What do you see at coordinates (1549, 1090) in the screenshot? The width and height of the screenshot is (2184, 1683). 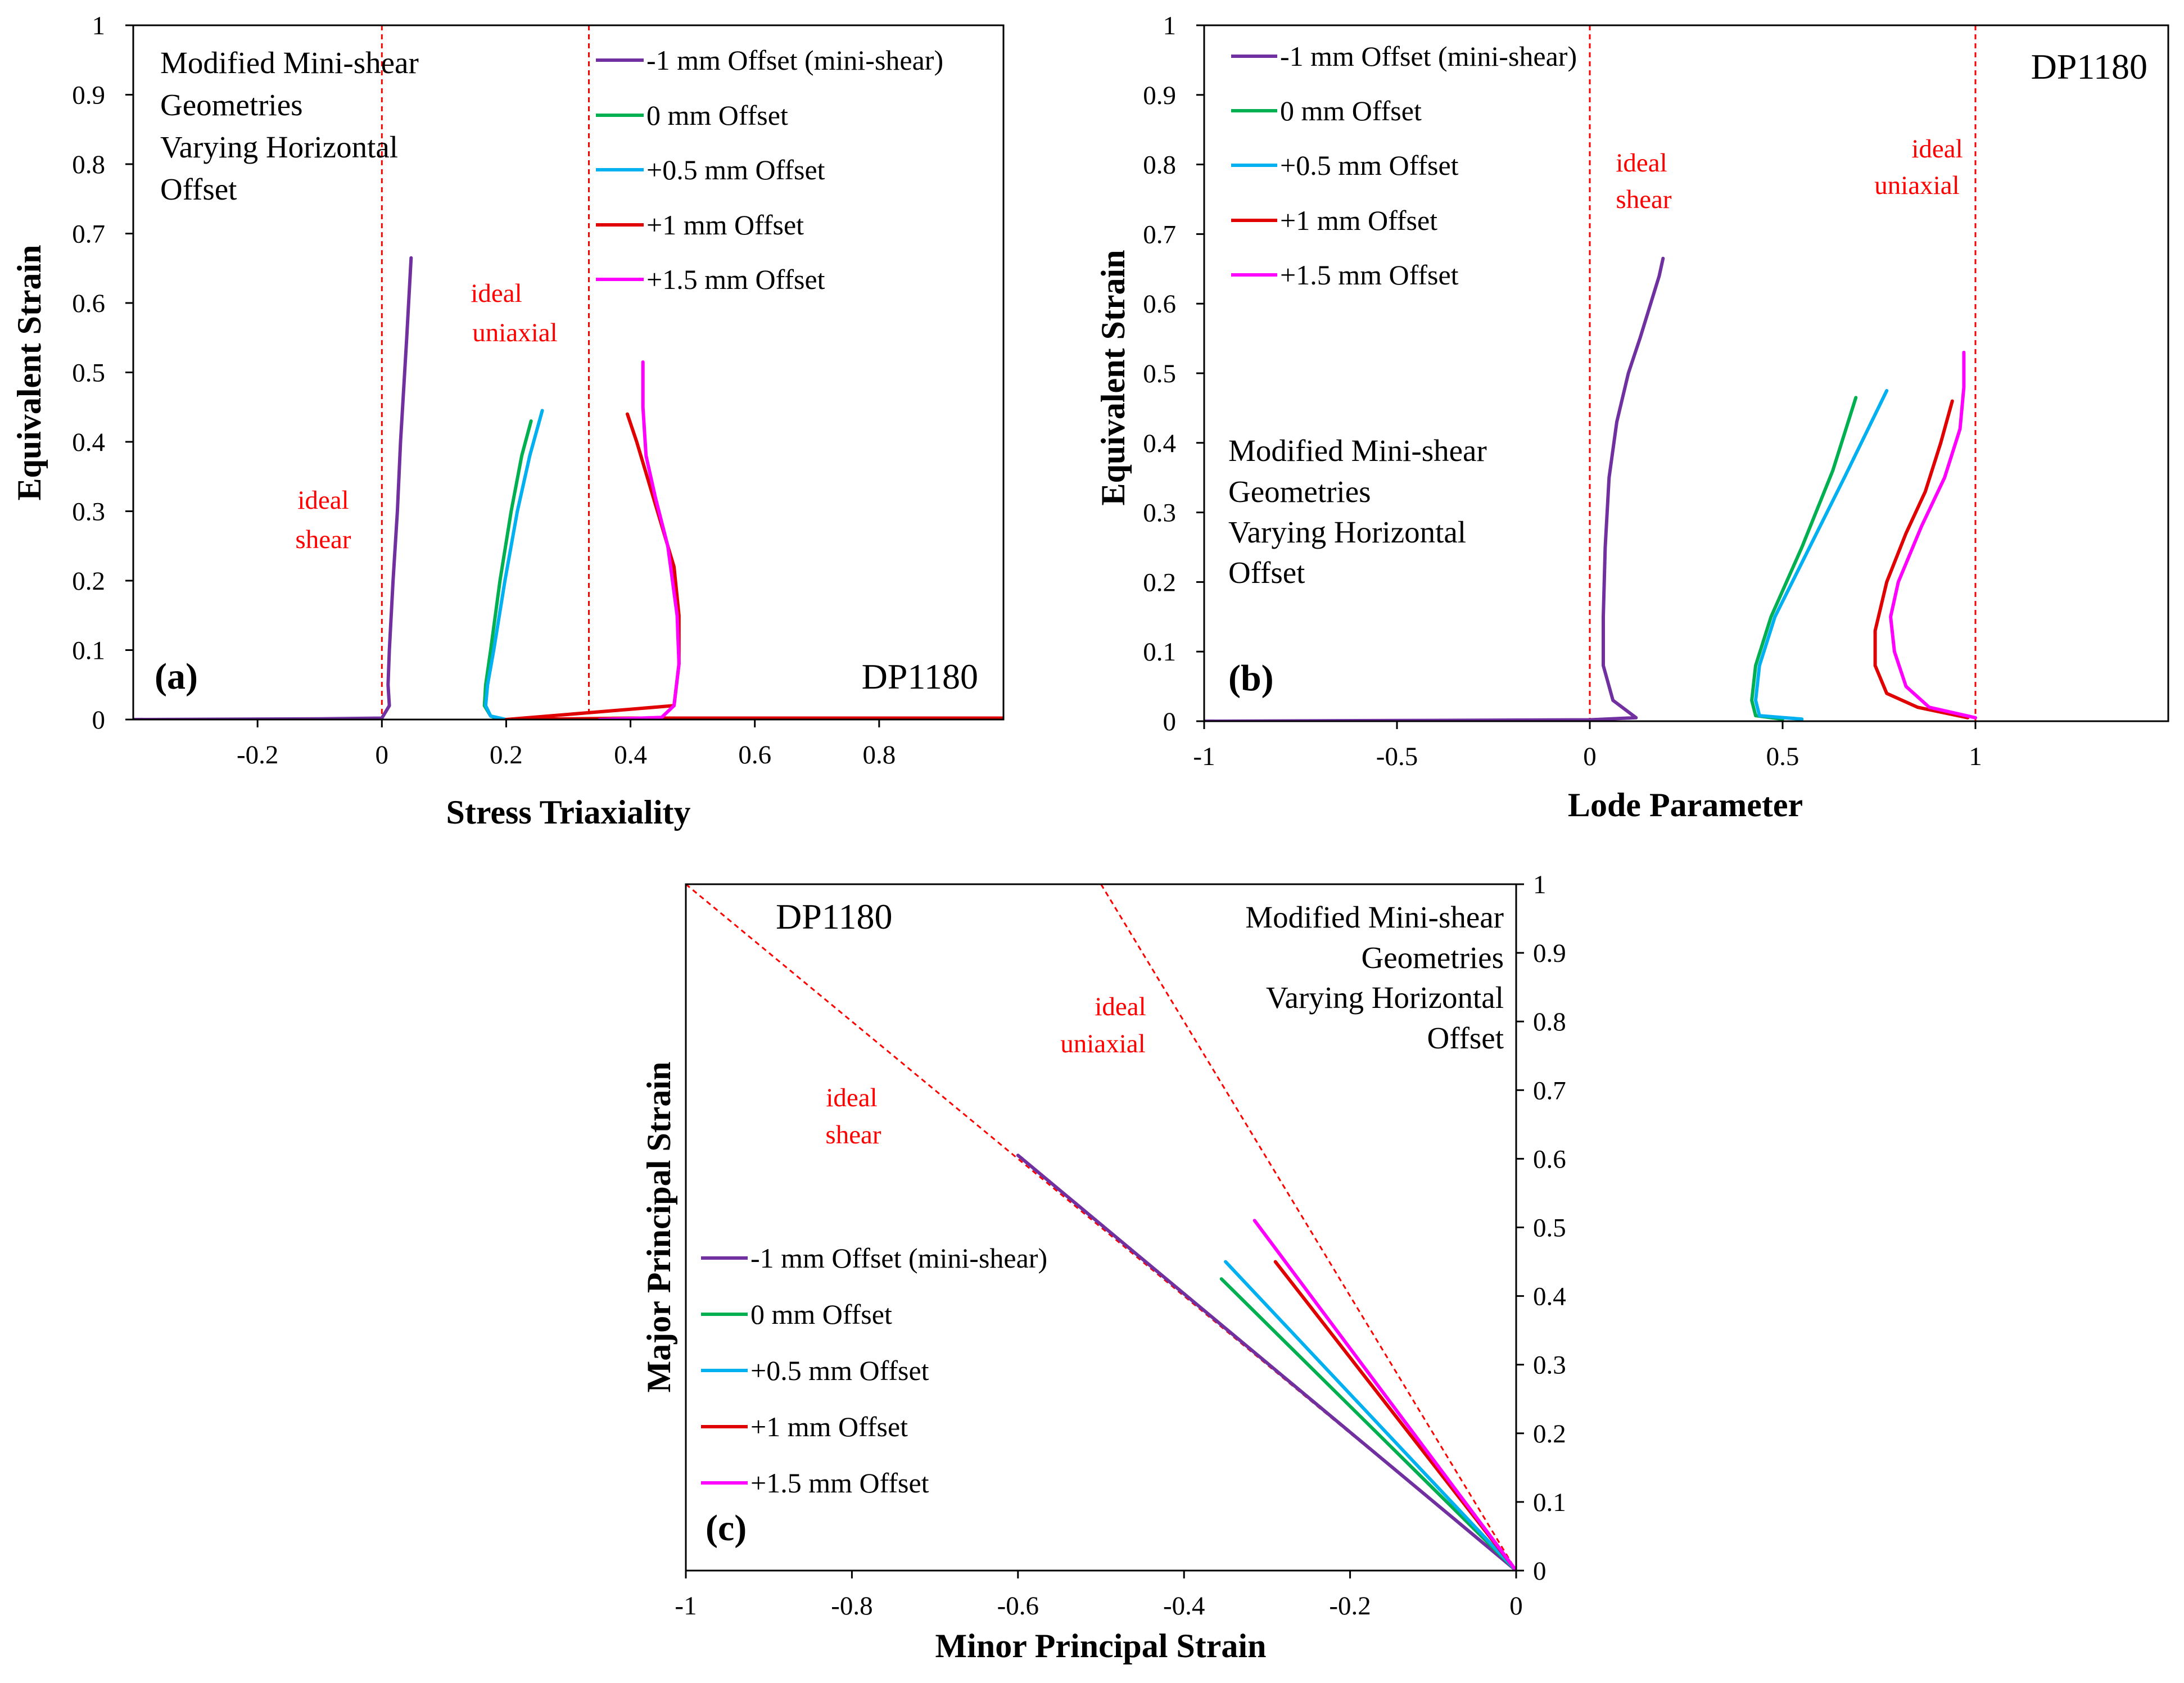 I see `panel-c-y-tick-label: 0.7` at bounding box center [1549, 1090].